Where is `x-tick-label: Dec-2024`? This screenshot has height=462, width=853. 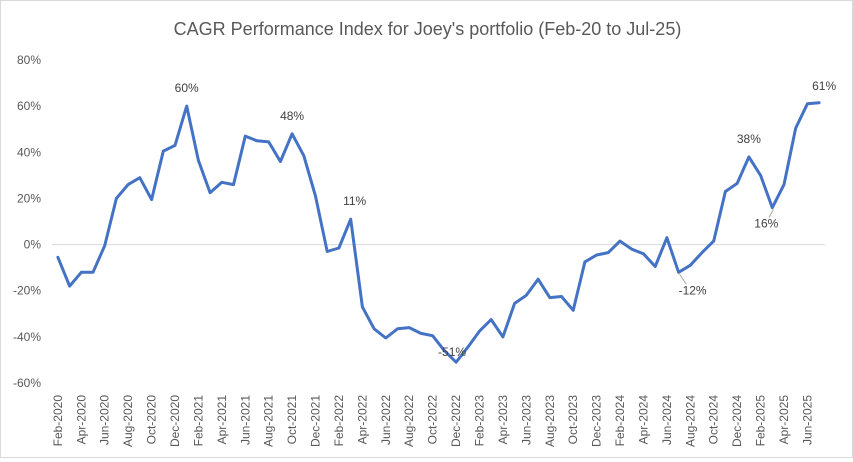
x-tick-label: Dec-2024 is located at coordinates (737, 421).